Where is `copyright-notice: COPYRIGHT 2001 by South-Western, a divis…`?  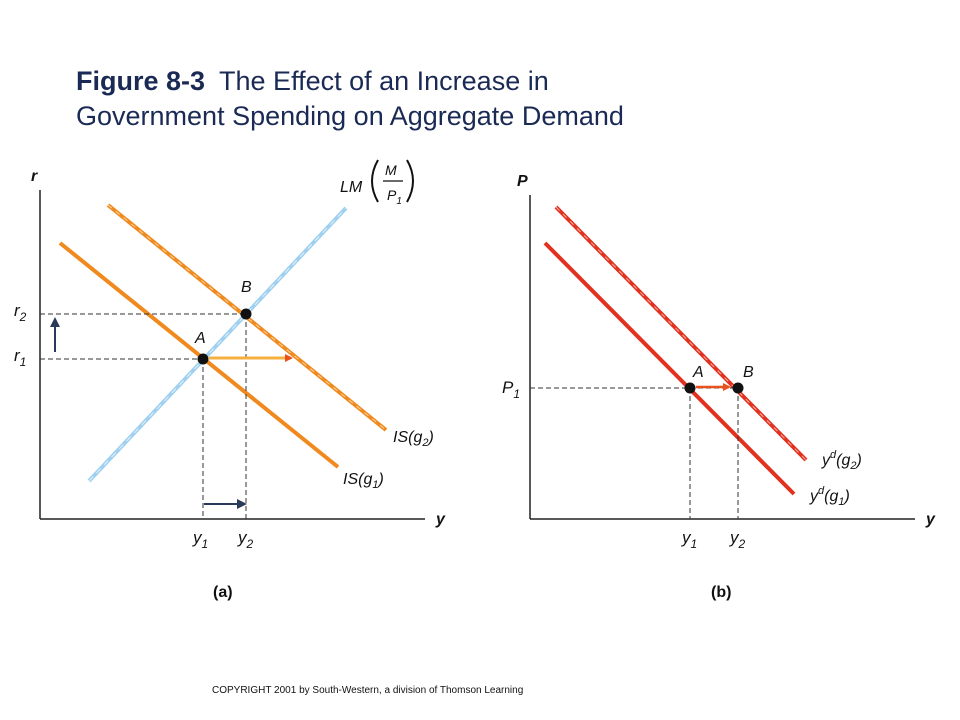 copyright-notice: COPYRIGHT 2001 by South-Western, a divis… is located at coordinates (368, 690).